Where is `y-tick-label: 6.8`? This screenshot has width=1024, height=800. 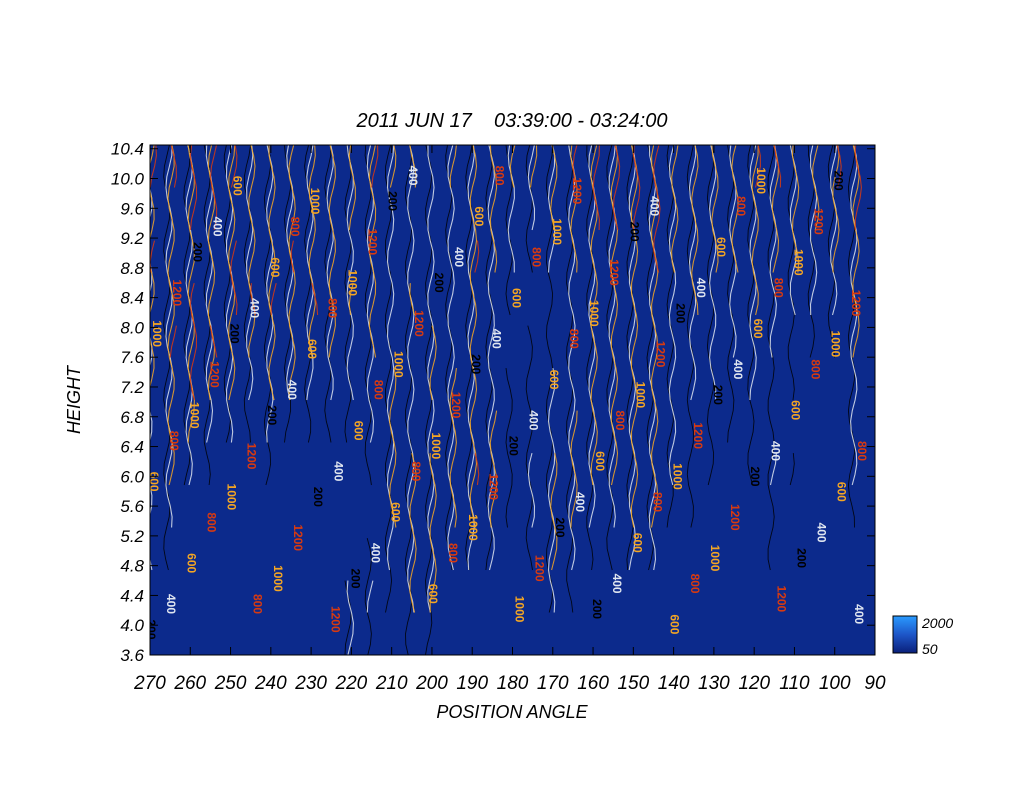 y-tick-label: 6.8 is located at coordinates (132, 417).